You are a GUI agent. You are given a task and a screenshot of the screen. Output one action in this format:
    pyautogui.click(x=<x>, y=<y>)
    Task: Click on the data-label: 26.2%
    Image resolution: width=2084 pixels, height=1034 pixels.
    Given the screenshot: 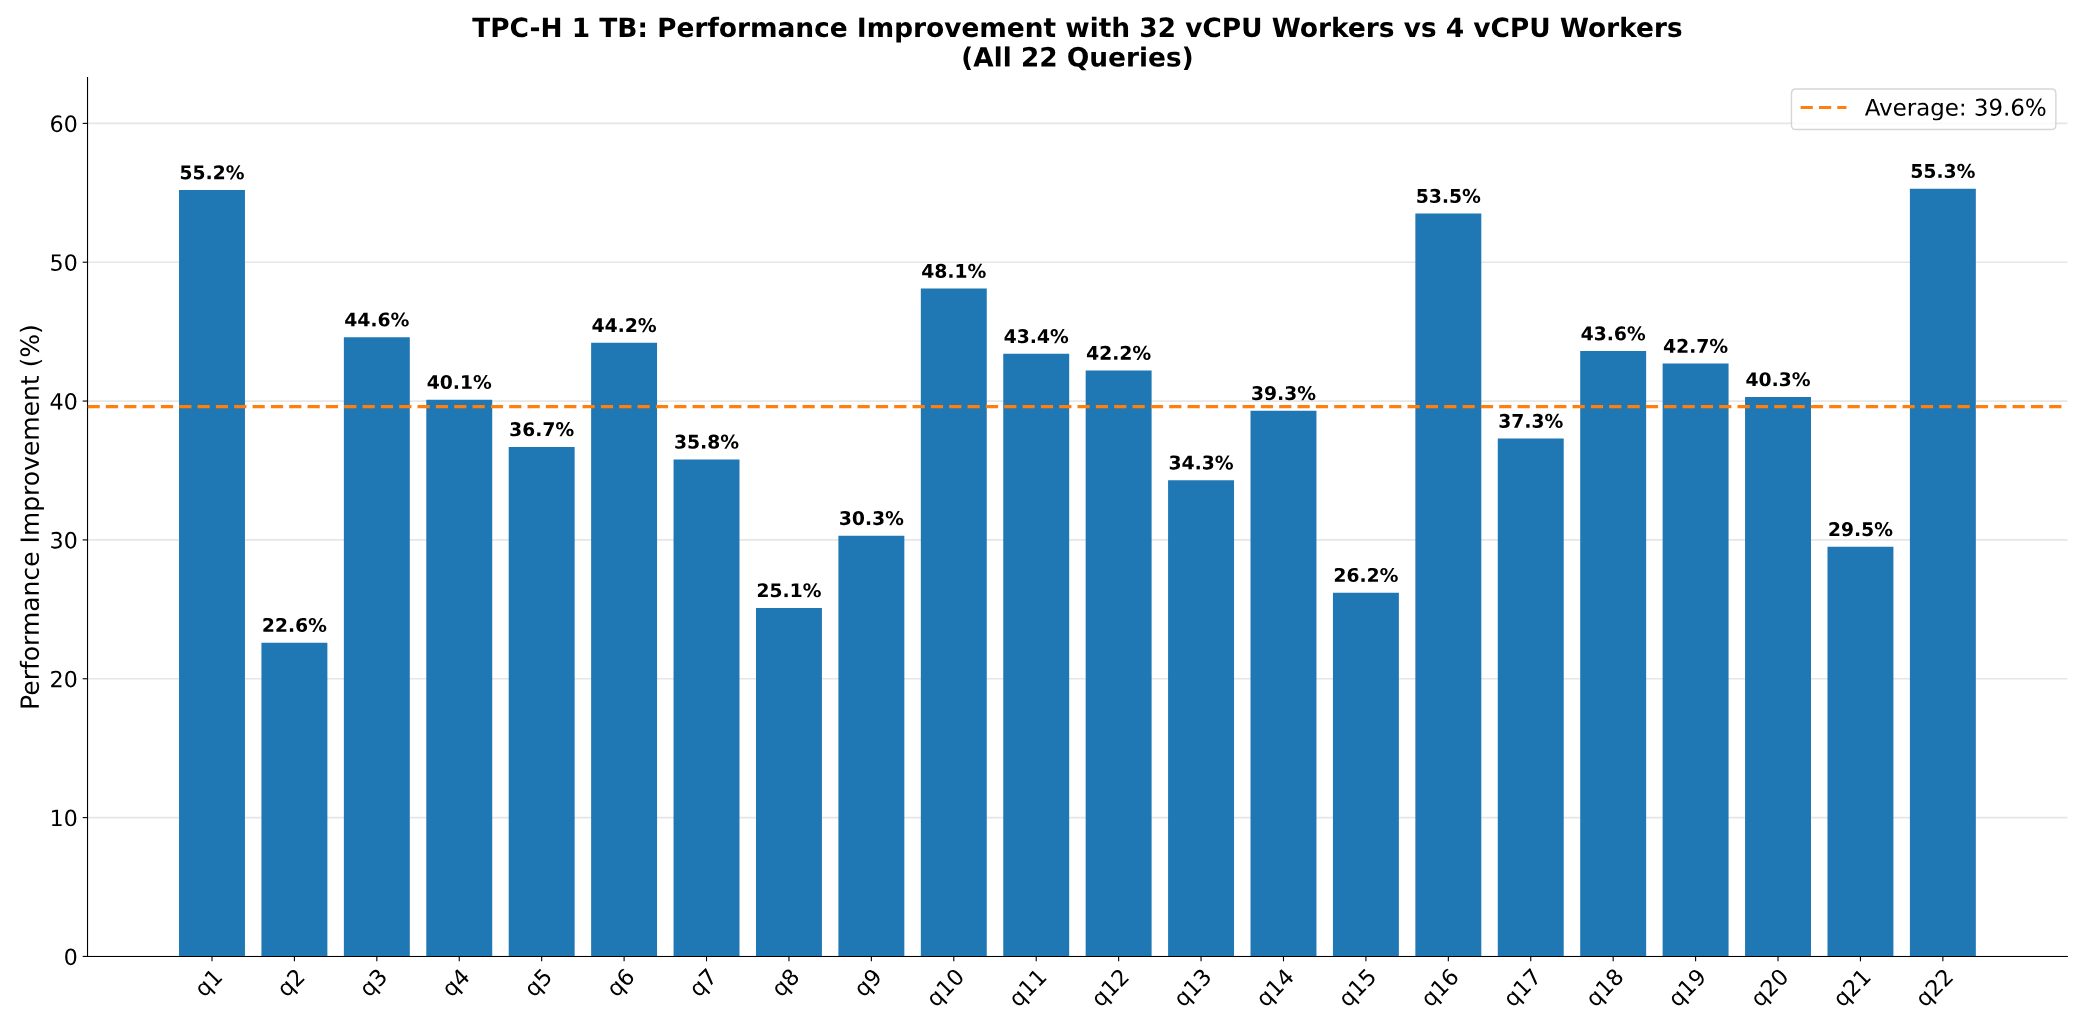 What is the action you would take?
    pyautogui.click(x=1366, y=575)
    